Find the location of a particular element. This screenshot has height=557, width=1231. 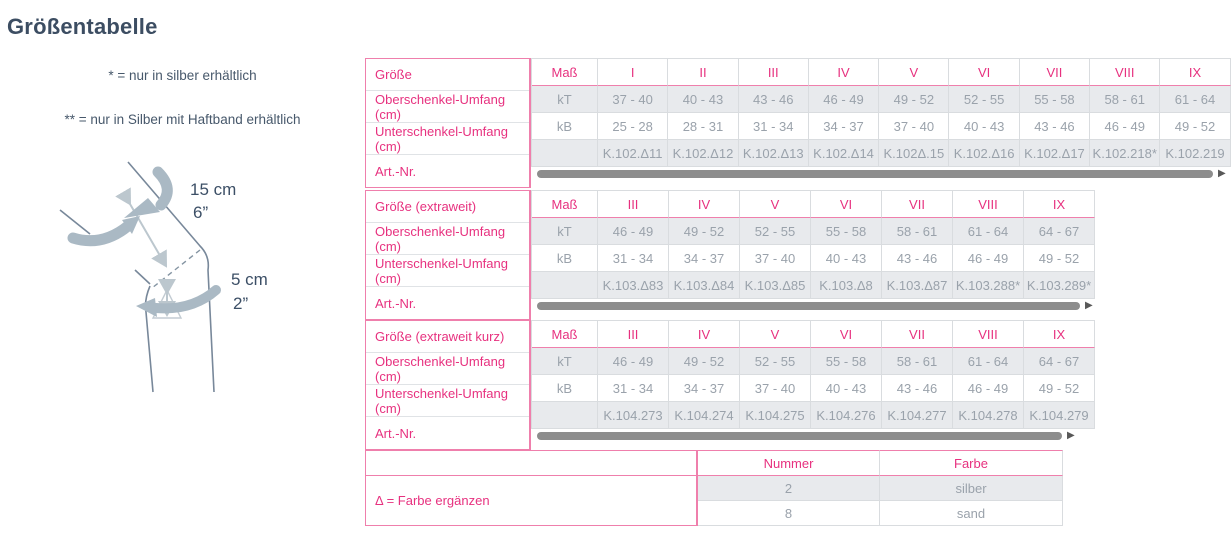

nummer-header: Nummer is located at coordinates (789, 463).